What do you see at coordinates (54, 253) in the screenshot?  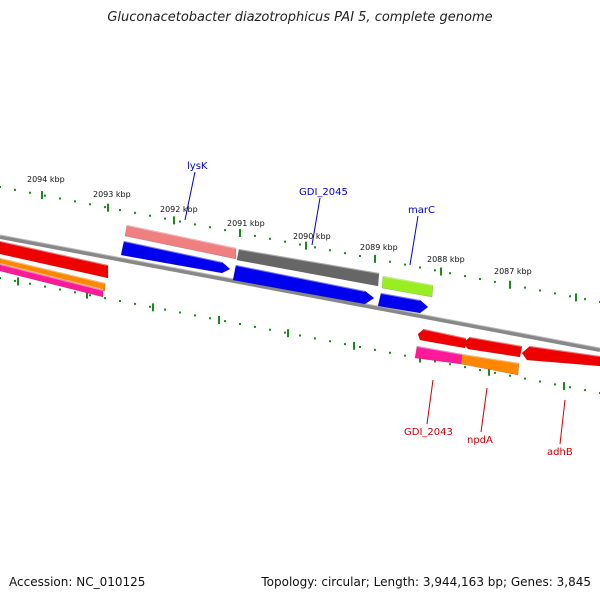 I see `left-red-feature-highlight` at bounding box center [54, 253].